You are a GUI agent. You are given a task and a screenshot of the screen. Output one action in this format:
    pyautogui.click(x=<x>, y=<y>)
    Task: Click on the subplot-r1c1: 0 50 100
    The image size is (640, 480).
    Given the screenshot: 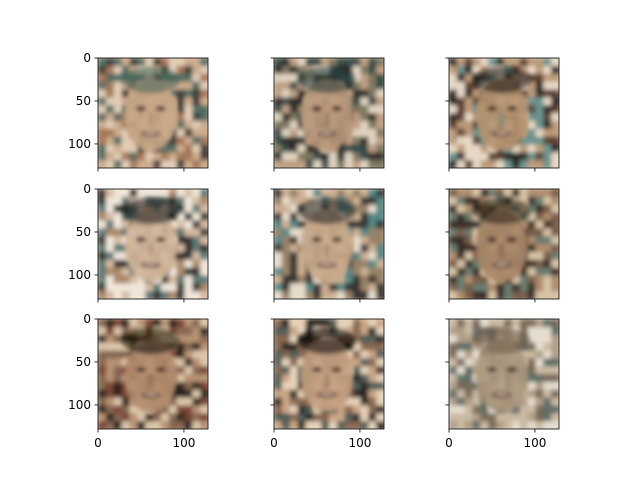 What is the action you would take?
    pyautogui.click(x=138, y=111)
    